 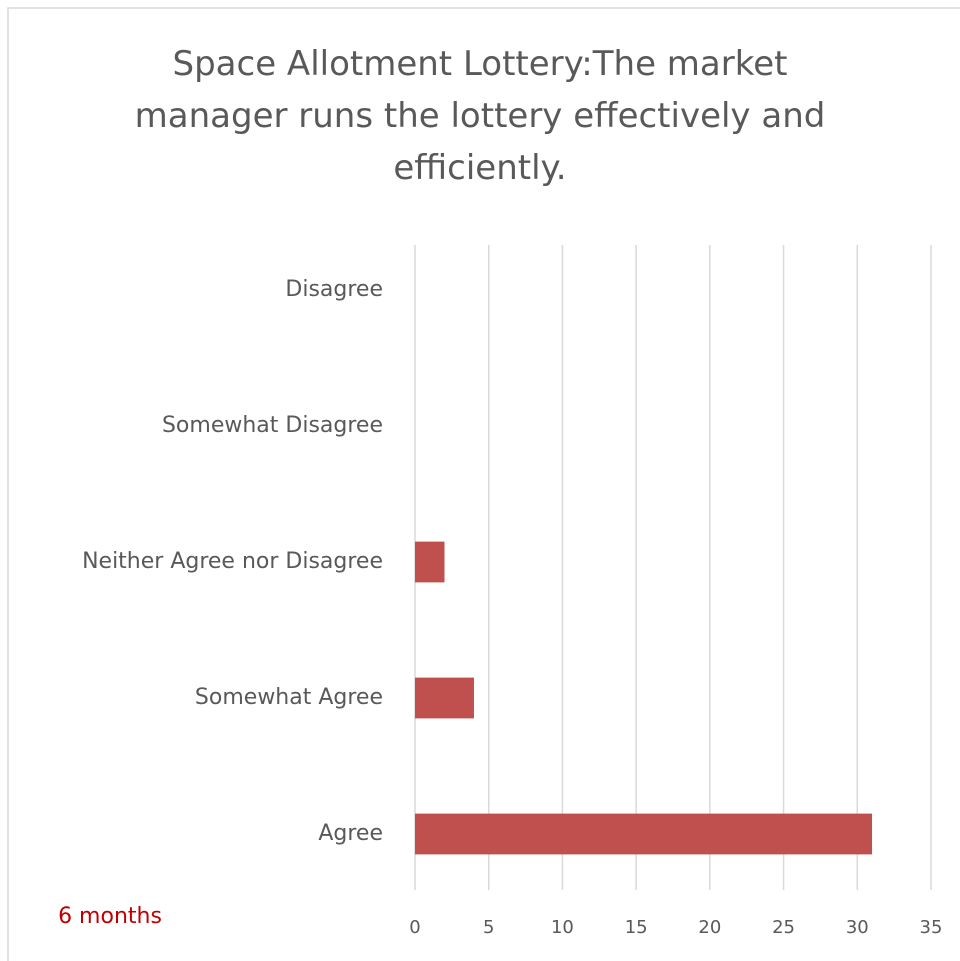 What do you see at coordinates (931, 927) in the screenshot?
I see `x-tick-label: 35` at bounding box center [931, 927].